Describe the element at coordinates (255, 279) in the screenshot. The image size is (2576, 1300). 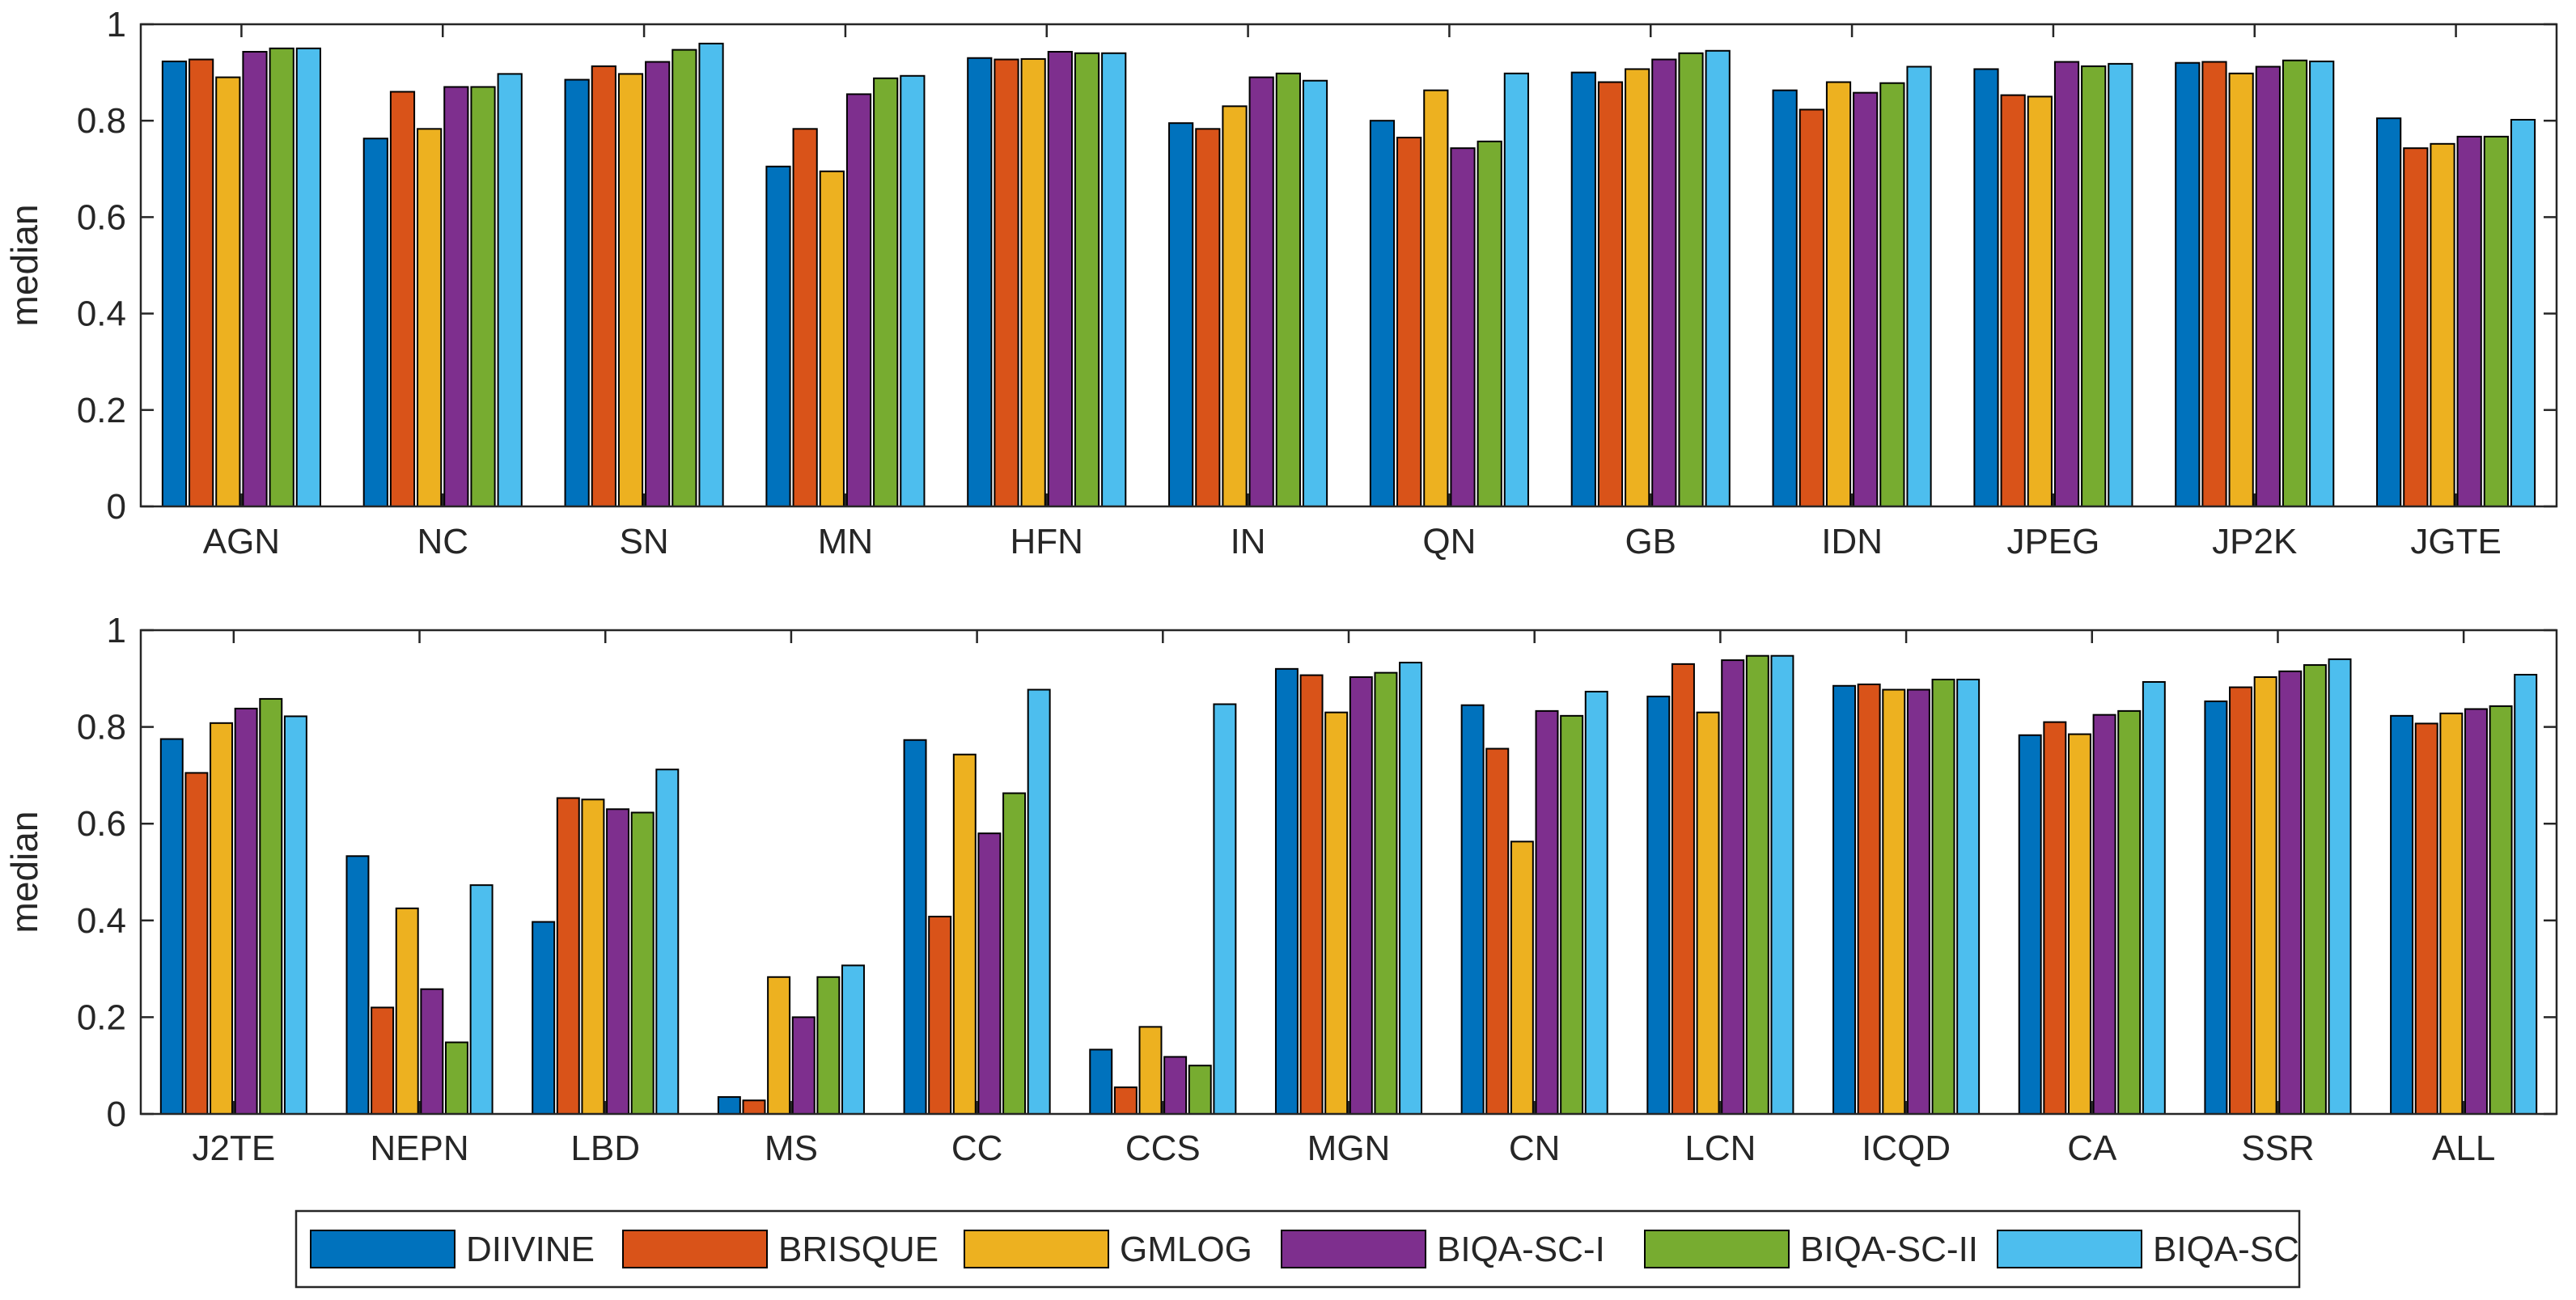
I see `bar-agn-biqa-sc-i` at that location.